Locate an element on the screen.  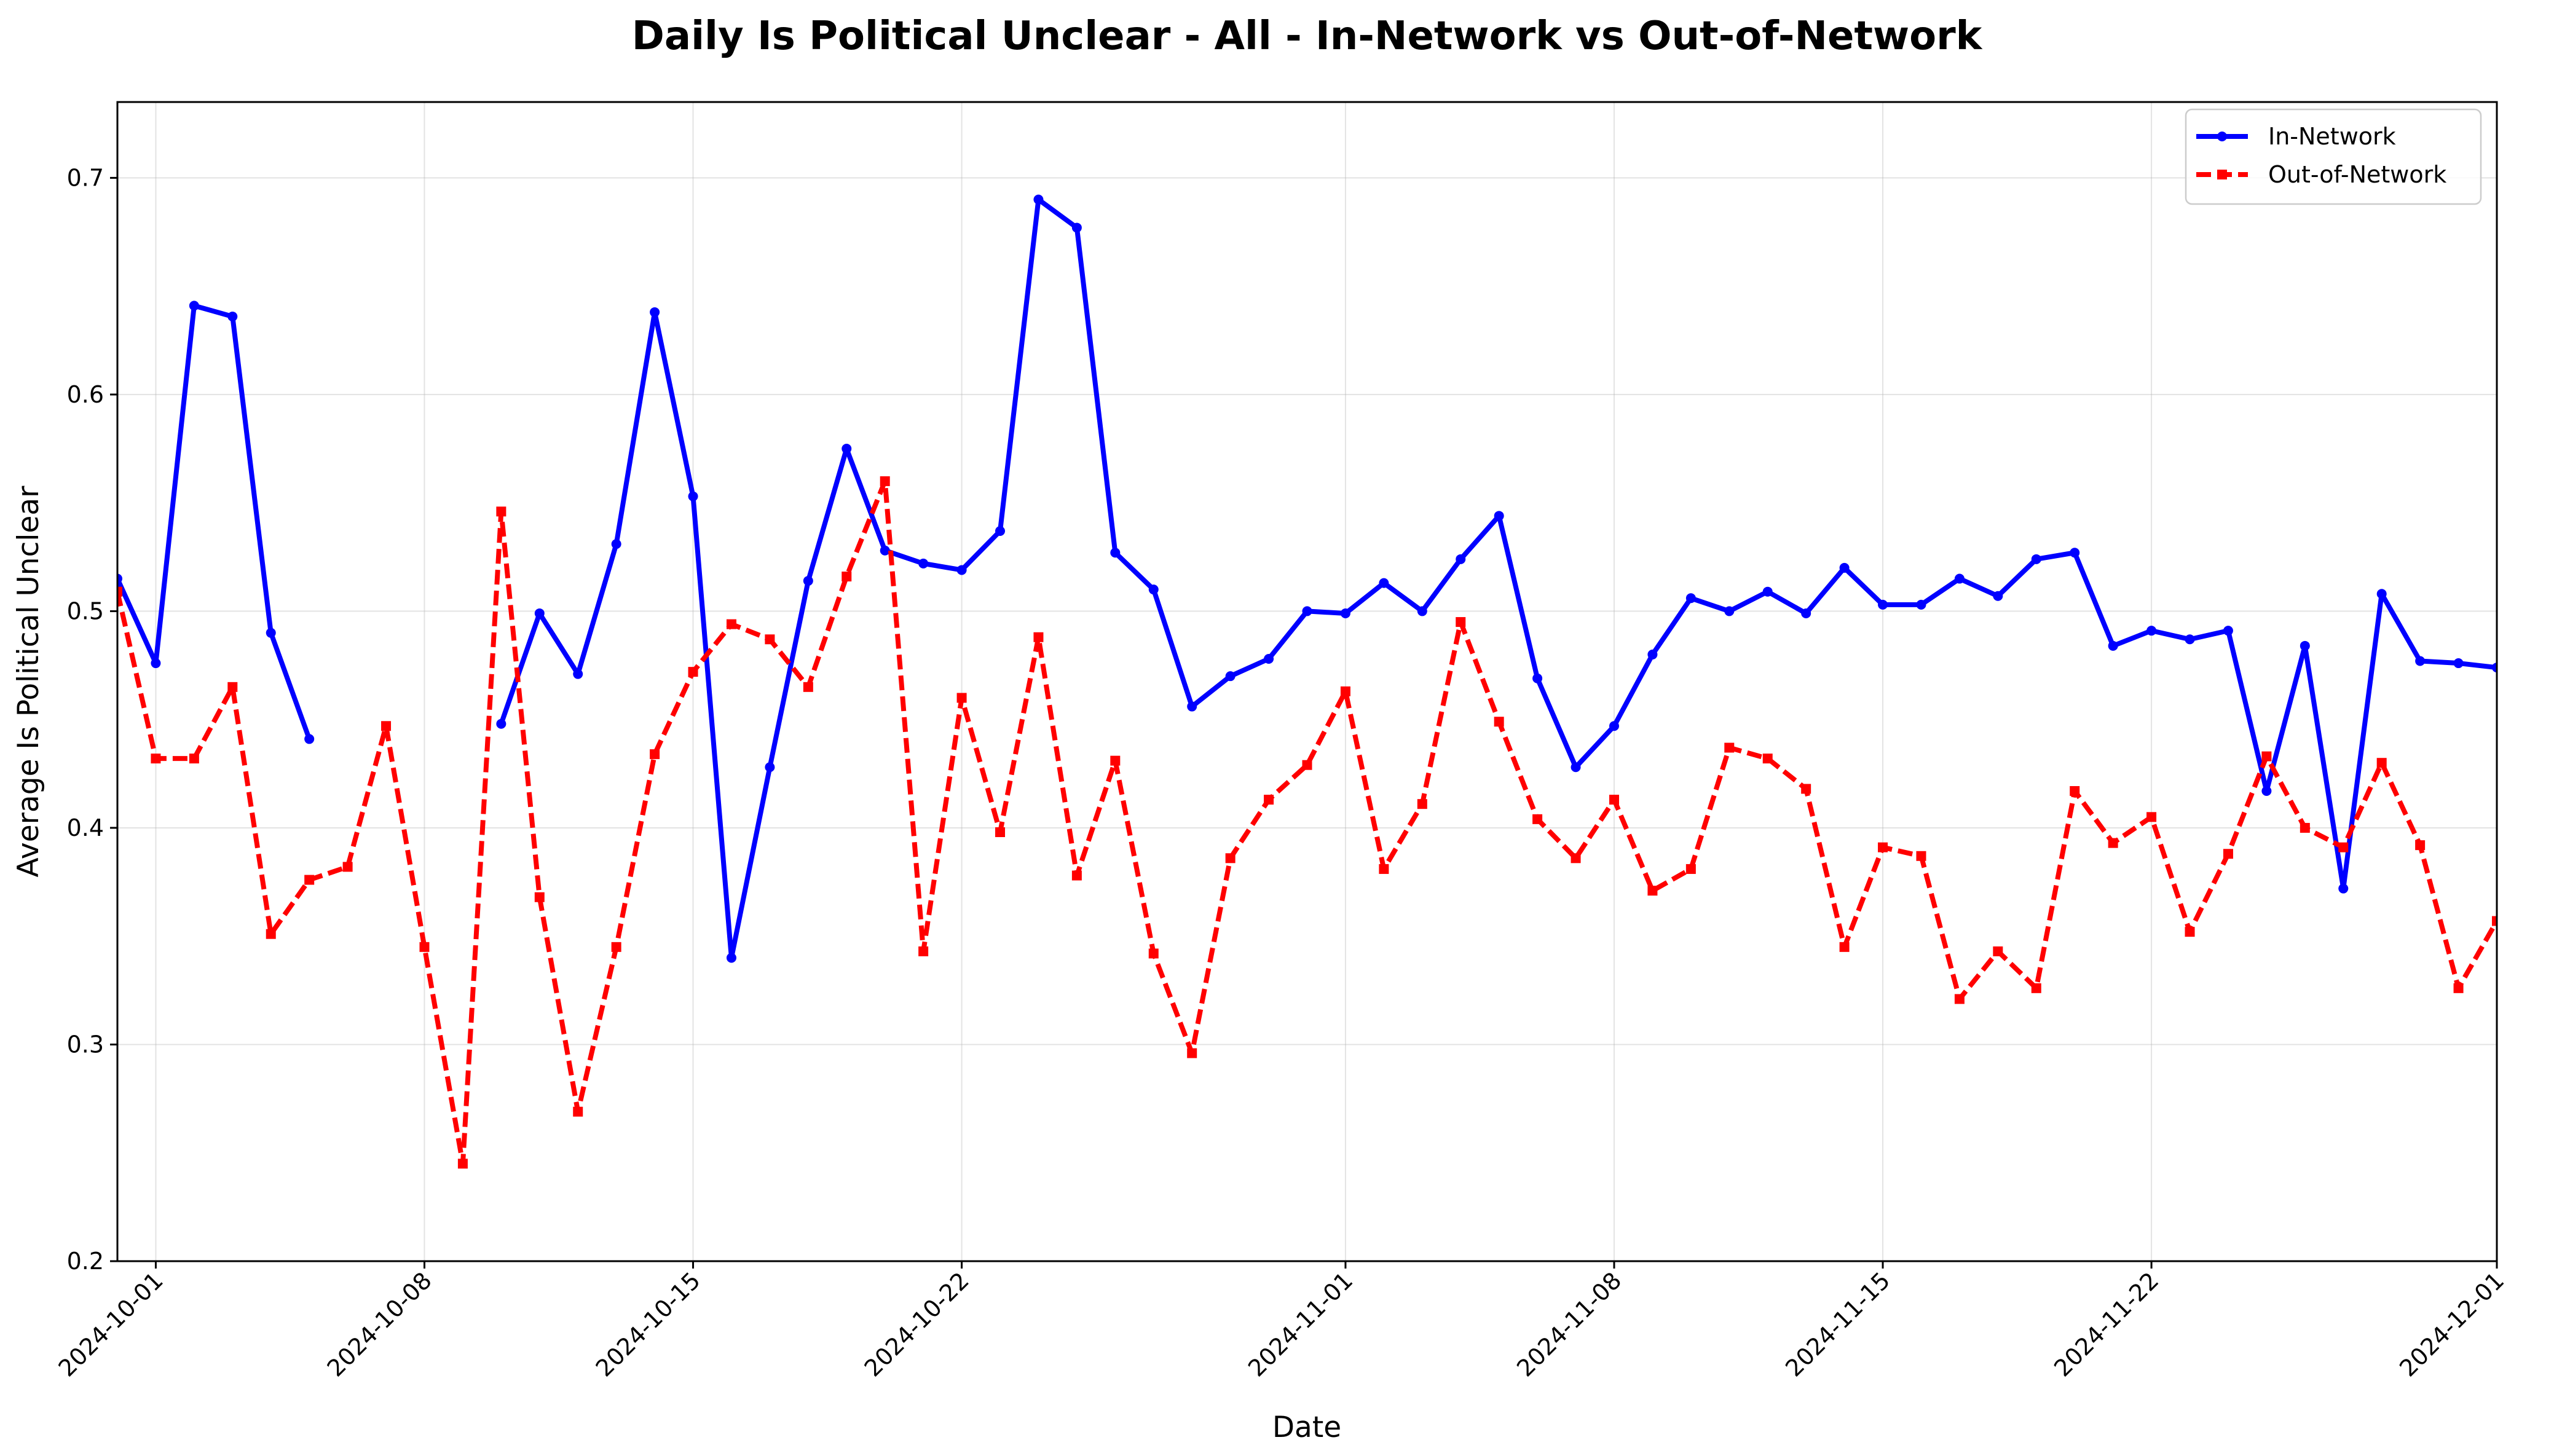
y-tick-label: 0.7 is located at coordinates (85, 177).